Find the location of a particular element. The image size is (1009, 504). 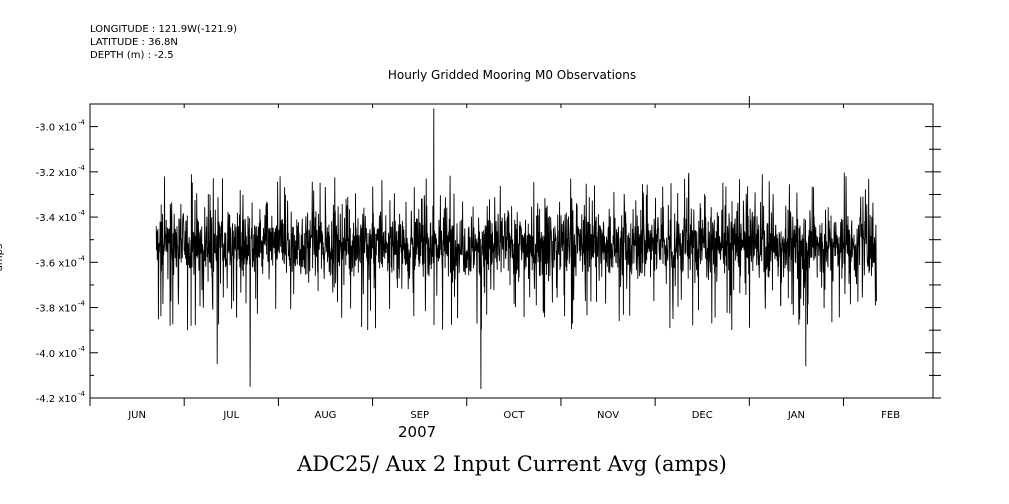

y-tick-label: -4.2 x10 is located at coordinates (56, 399).